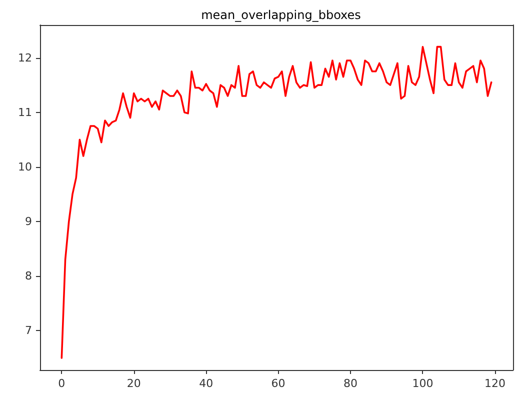 Image resolution: width=515 pixels, height=401 pixels. I want to click on y-tick-label: 12, so click(25, 57).